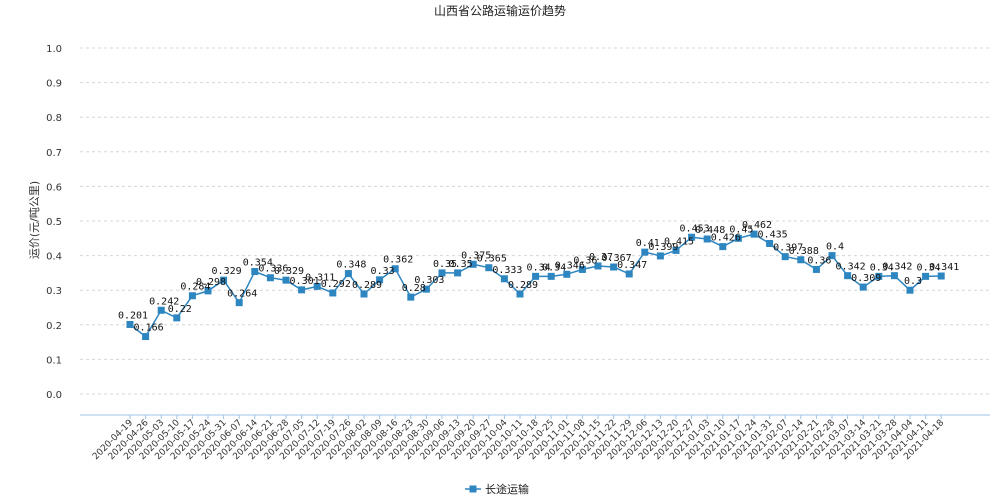 The width and height of the screenshot is (1000, 500). Describe the element at coordinates (34, 220) in the screenshot. I see `y-axis-label: 运价(元/吨公里)` at that location.